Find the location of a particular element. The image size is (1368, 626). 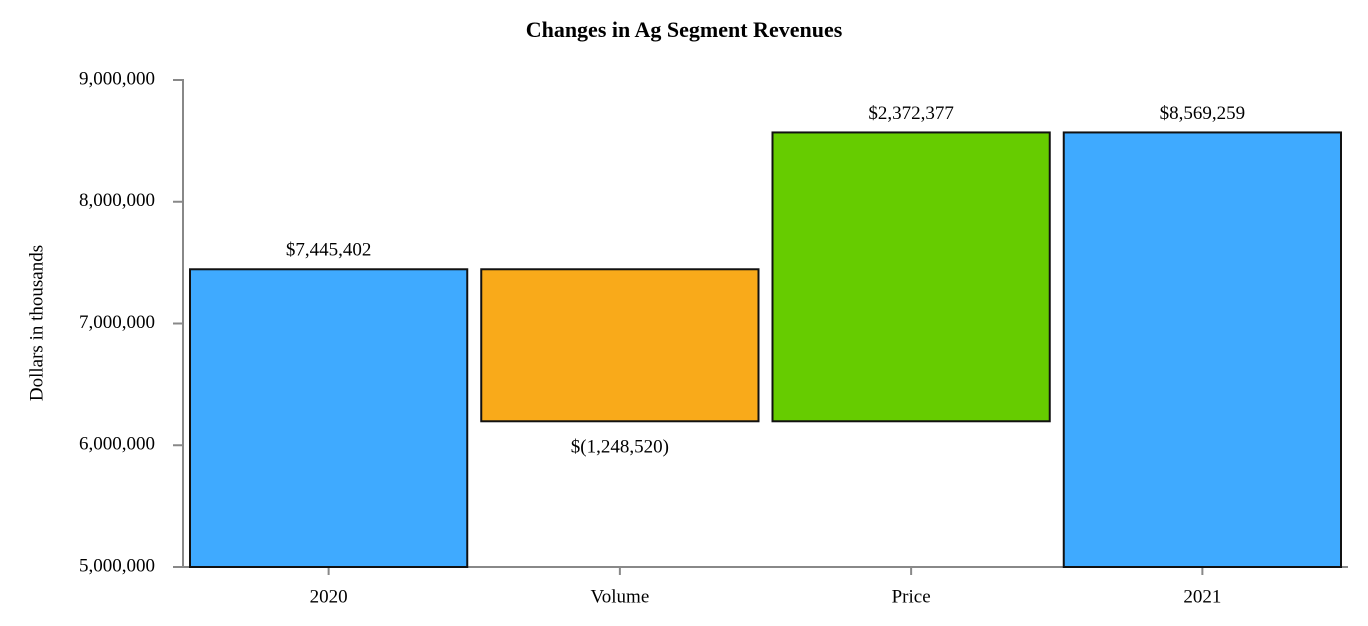

x-tick-label: Volume is located at coordinates (619, 596).